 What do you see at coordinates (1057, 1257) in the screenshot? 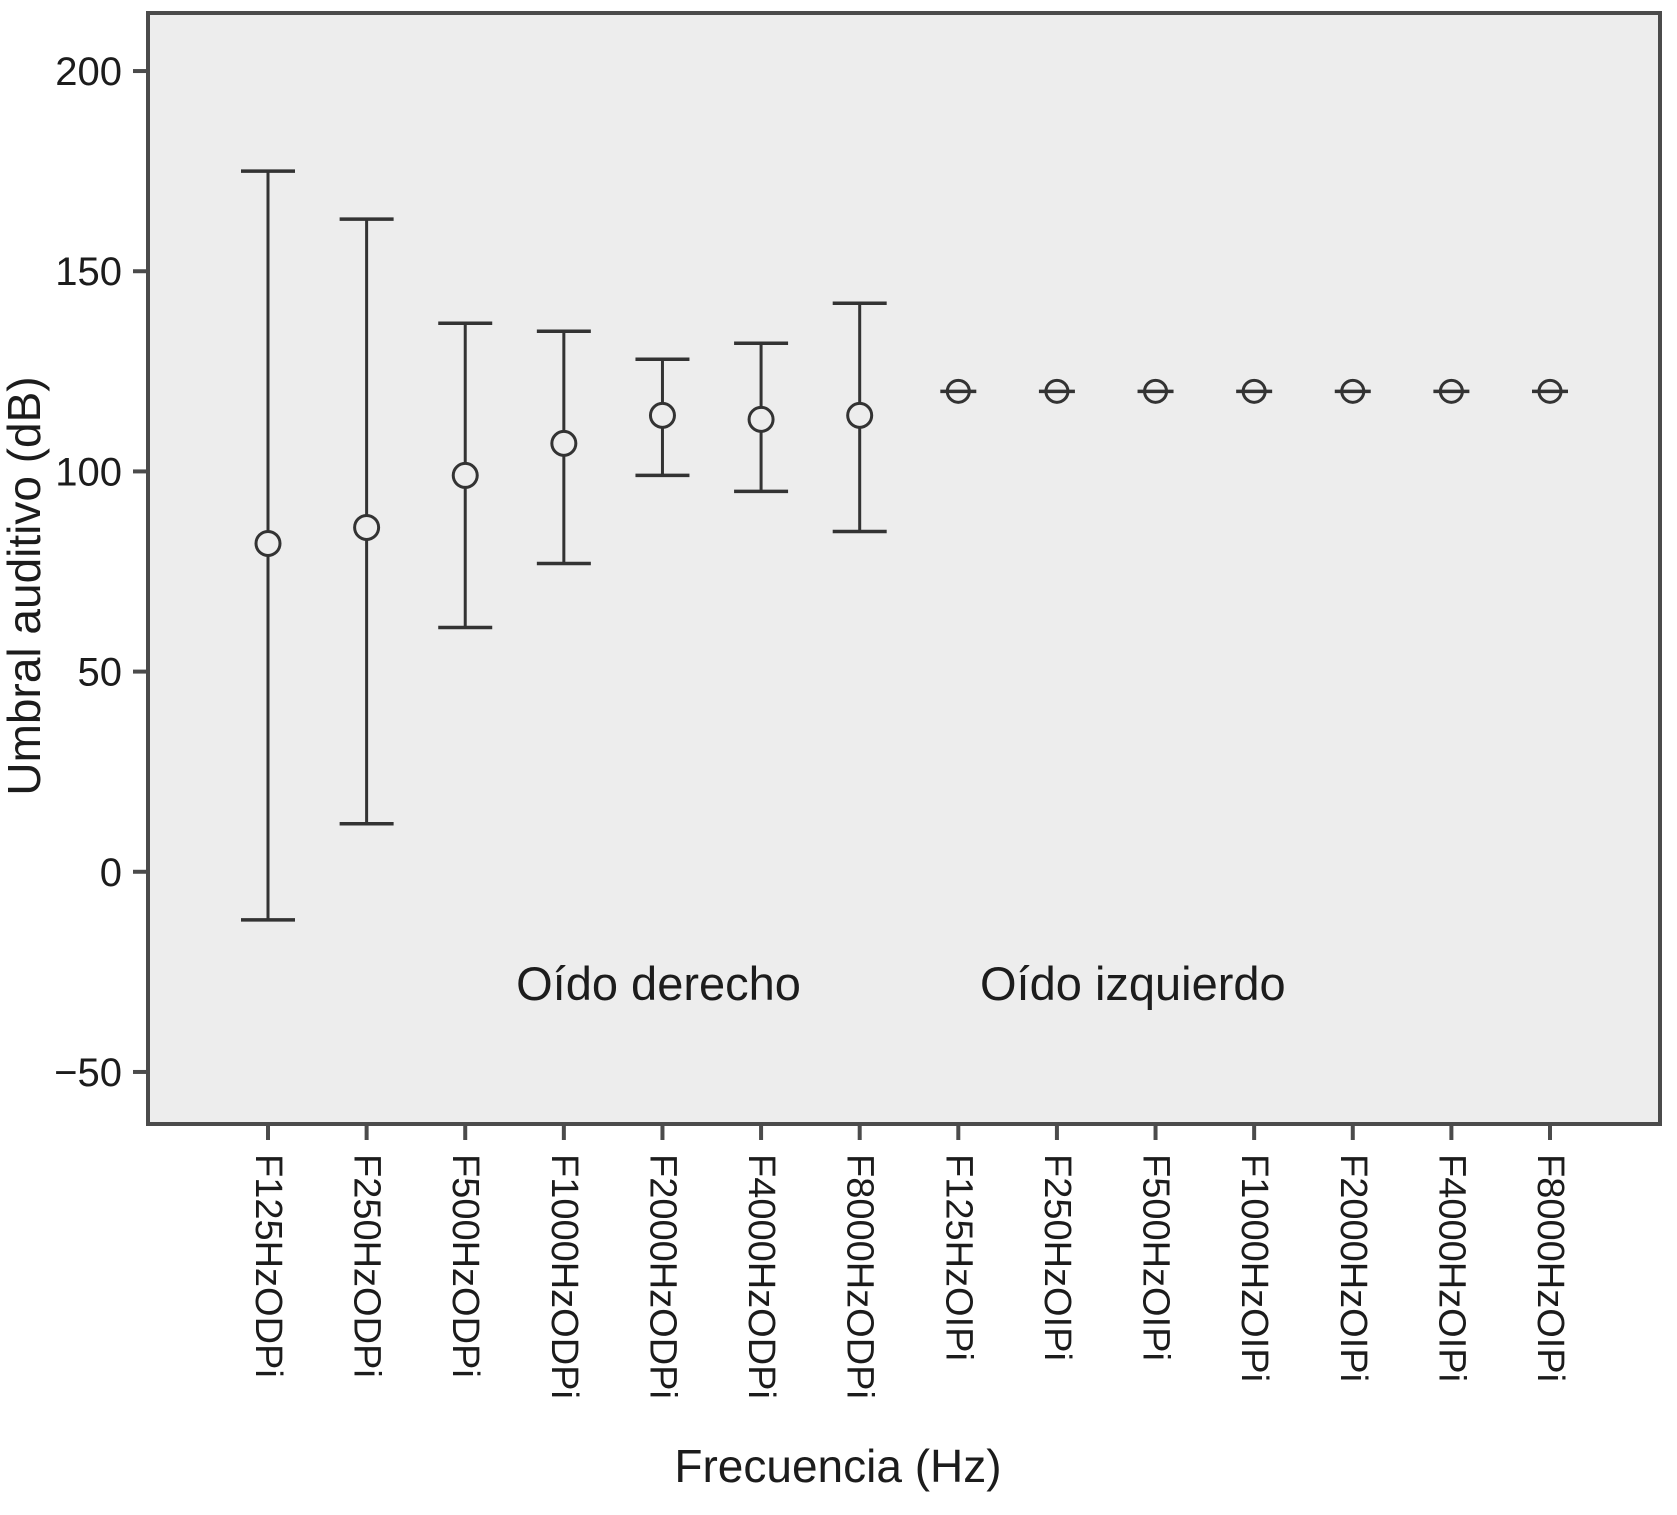
I see `x-tick-label: F250HzOIPi` at bounding box center [1057, 1257].